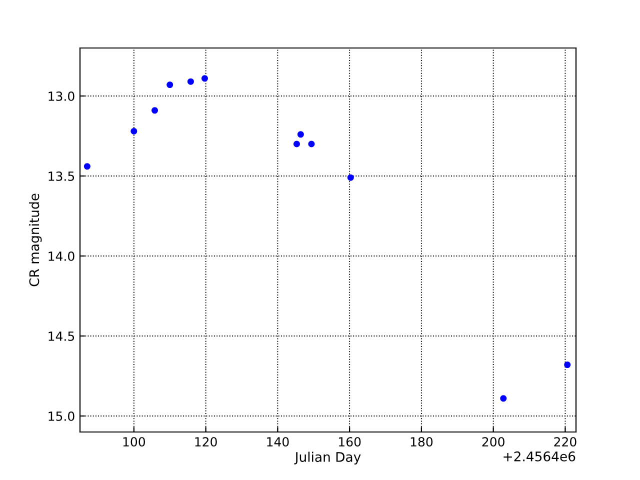 This screenshot has width=640, height=480. I want to click on x-tick-label: 200, so click(493, 442).